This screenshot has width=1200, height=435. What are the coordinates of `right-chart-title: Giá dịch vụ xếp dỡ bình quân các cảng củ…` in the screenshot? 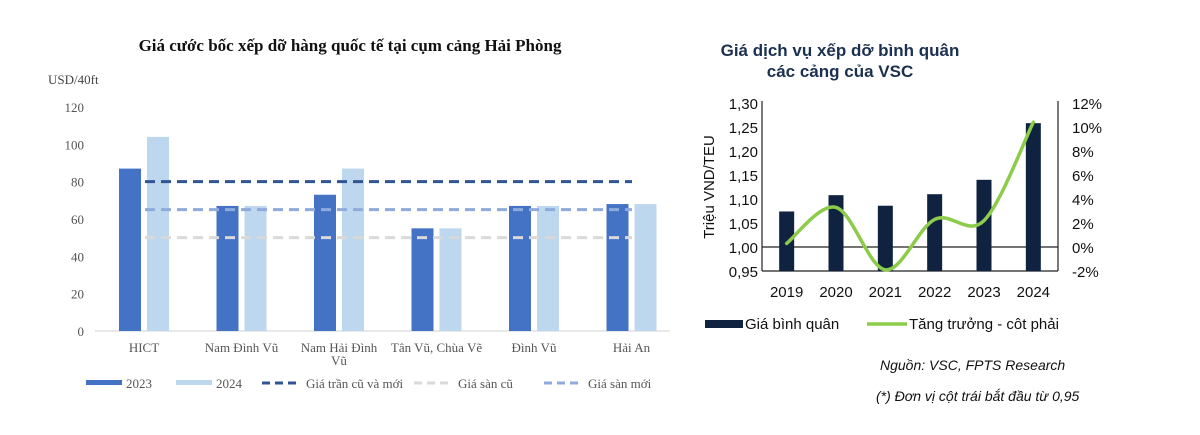 It's located at (840, 61).